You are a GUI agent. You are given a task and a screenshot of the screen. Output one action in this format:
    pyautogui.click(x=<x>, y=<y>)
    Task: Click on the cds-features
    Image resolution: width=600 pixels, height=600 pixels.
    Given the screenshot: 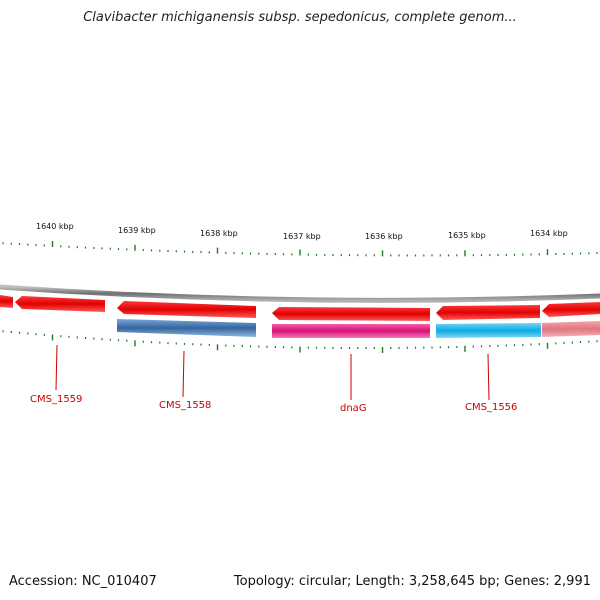 What is the action you would take?
    pyautogui.click(x=358, y=328)
    